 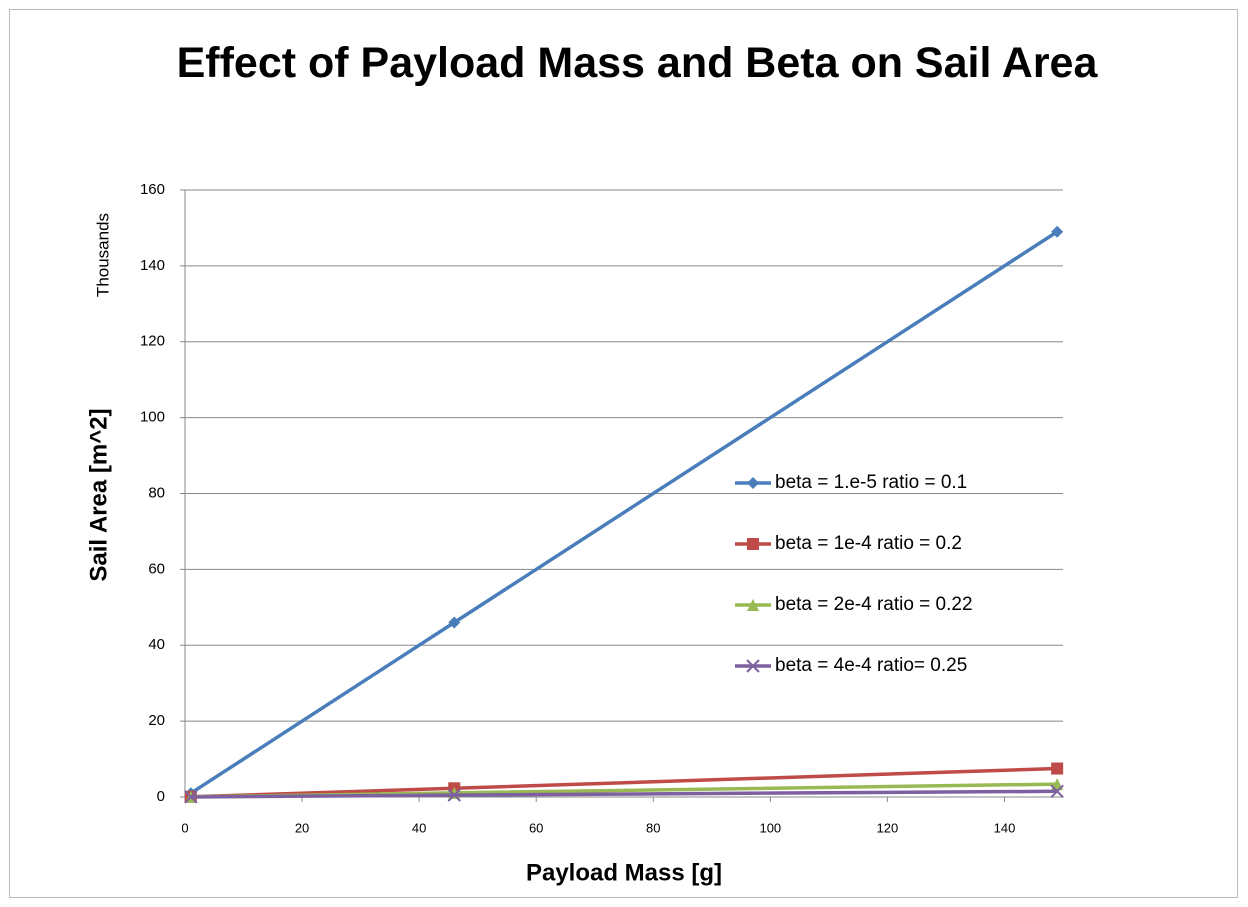 What do you see at coordinates (871, 665) in the screenshot?
I see `legend-label: beta = 4e-4 ratio= 0.25` at bounding box center [871, 665].